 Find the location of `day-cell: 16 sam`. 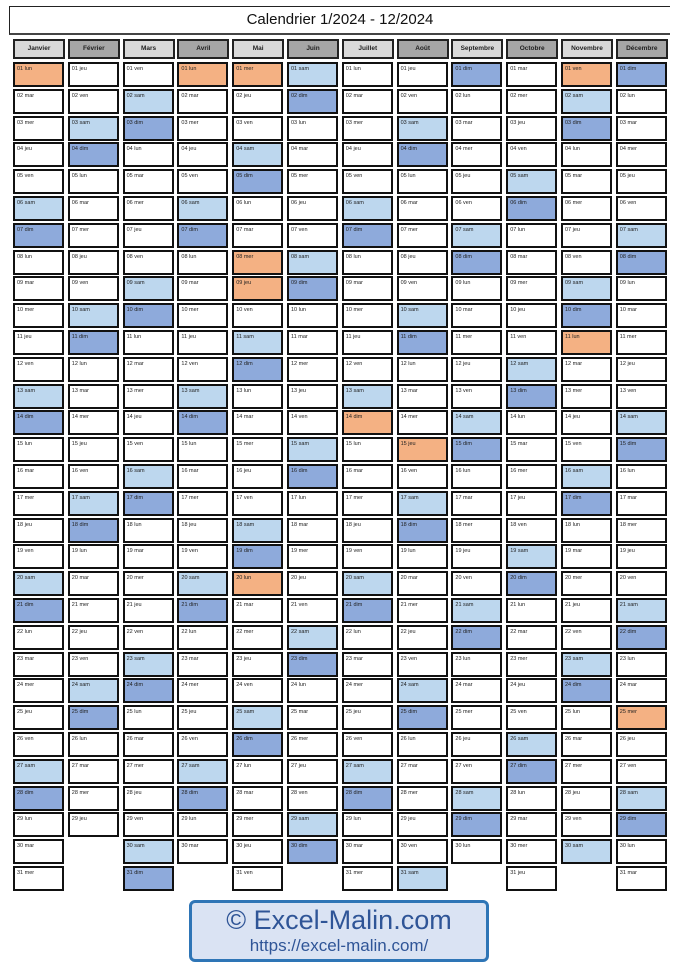

day-cell: 16 sam is located at coordinates (586, 476).